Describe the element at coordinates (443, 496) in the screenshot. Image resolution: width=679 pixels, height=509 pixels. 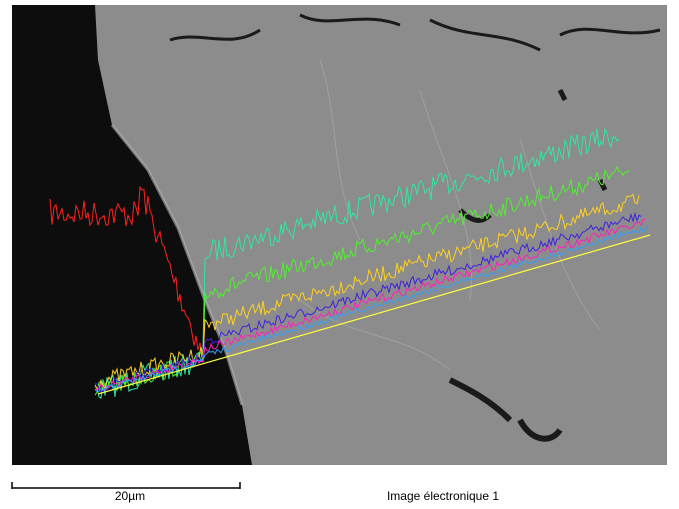
I see `caption: Image électronique 1` at that location.